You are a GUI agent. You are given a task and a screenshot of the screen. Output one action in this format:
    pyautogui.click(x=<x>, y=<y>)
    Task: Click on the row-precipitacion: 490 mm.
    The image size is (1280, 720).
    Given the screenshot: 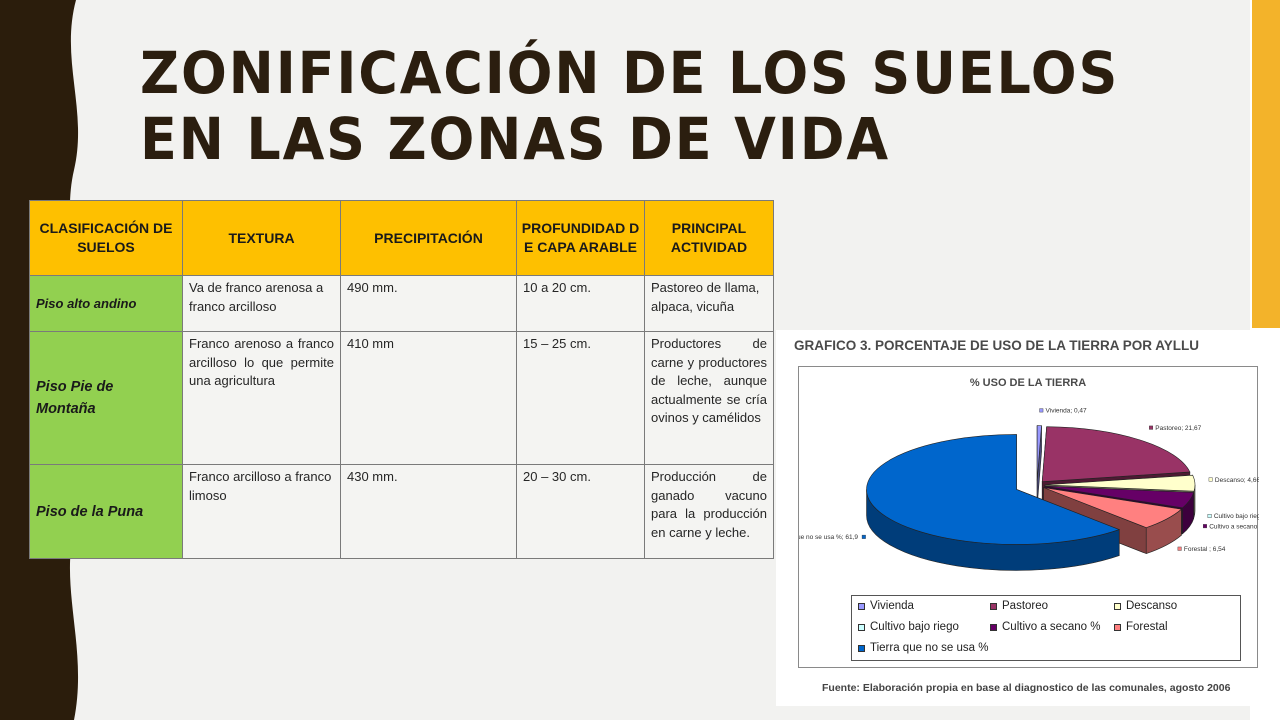 What is the action you would take?
    pyautogui.click(x=428, y=303)
    